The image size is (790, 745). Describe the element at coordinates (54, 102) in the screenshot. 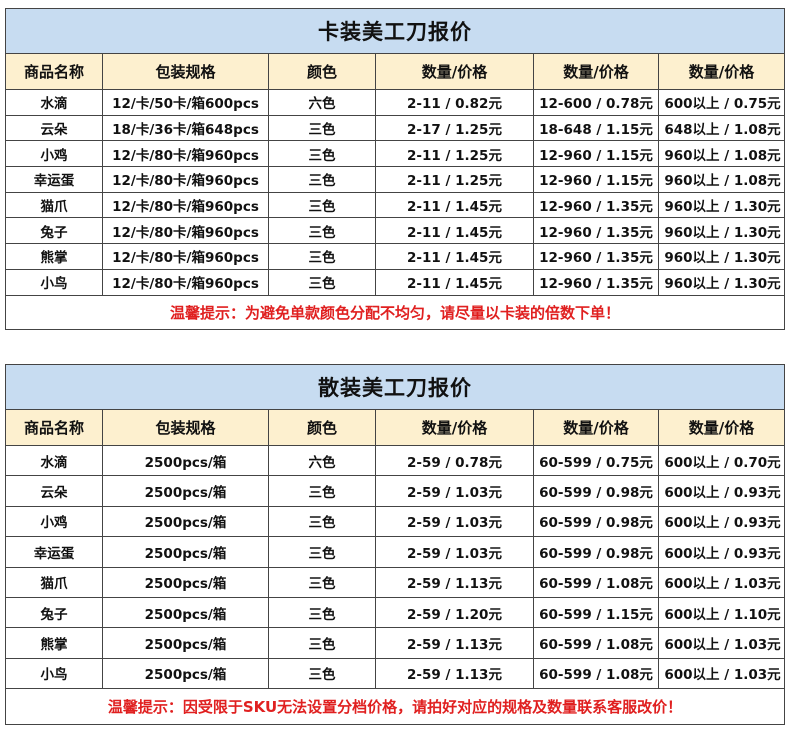

I see `product-name-cell: 水滴` at that location.